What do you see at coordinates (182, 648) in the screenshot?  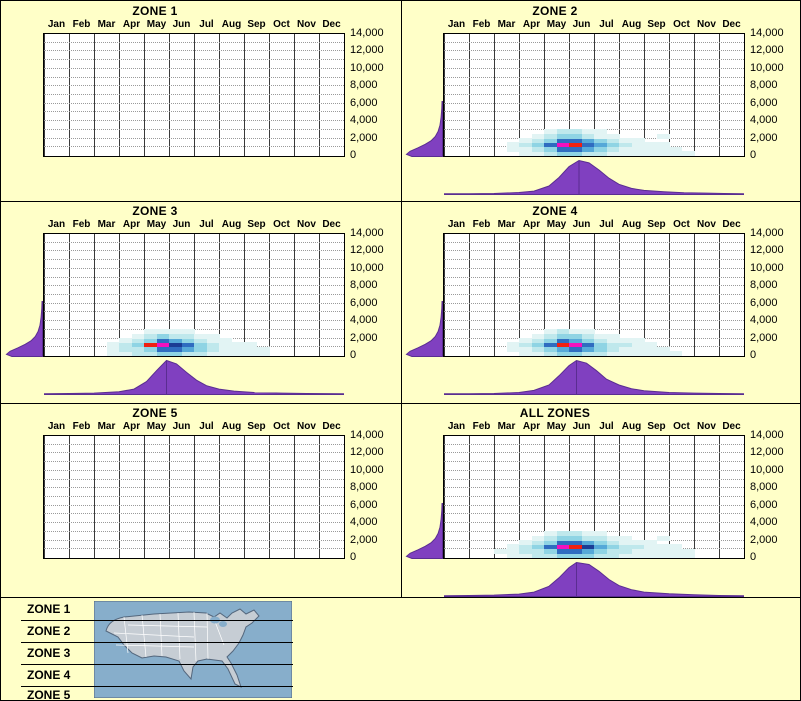 I see `us-landmass` at bounding box center [182, 648].